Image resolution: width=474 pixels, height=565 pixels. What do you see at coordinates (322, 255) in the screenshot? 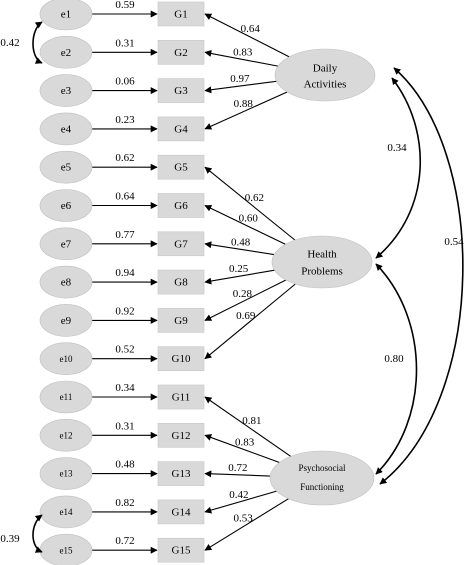
I see `factor-health-line1: Health` at bounding box center [322, 255].